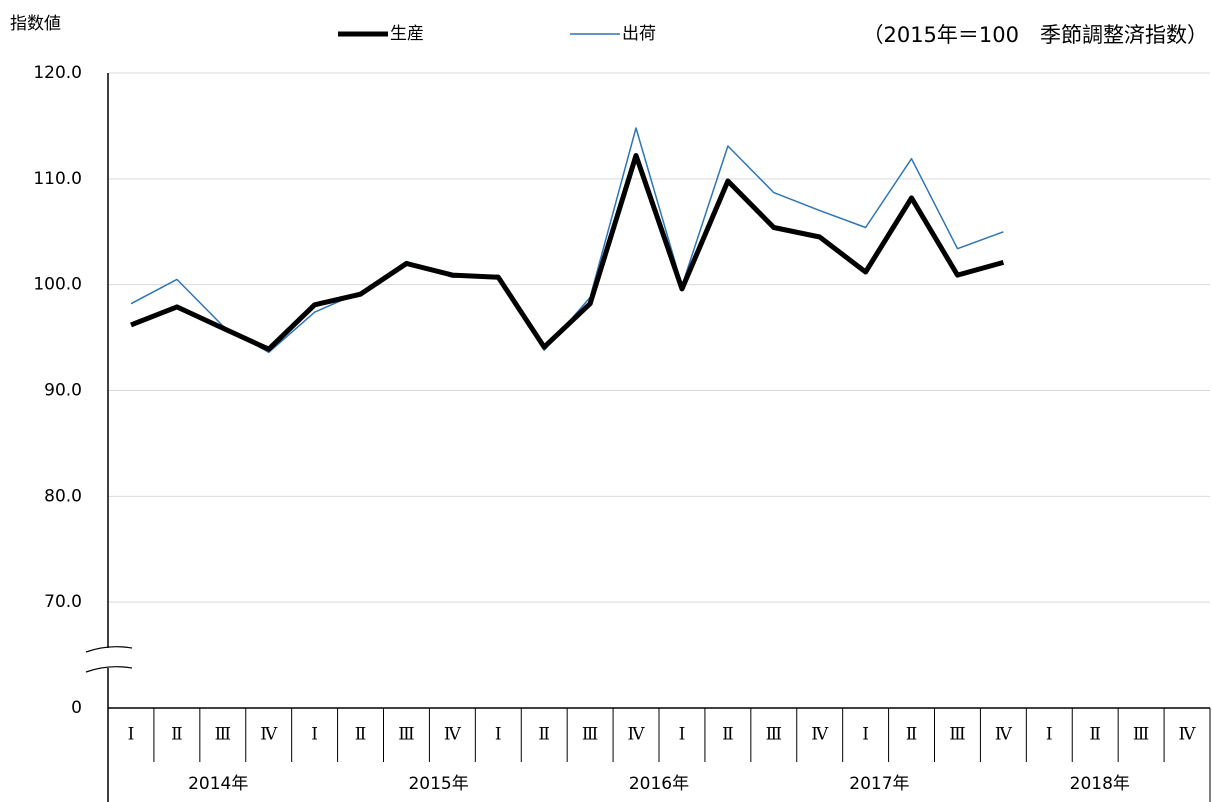 Image resolution: width=1212 pixels, height=802 pixels. Describe the element at coordinates (108, 658) in the screenshot. I see `axis-break-gap` at that location.